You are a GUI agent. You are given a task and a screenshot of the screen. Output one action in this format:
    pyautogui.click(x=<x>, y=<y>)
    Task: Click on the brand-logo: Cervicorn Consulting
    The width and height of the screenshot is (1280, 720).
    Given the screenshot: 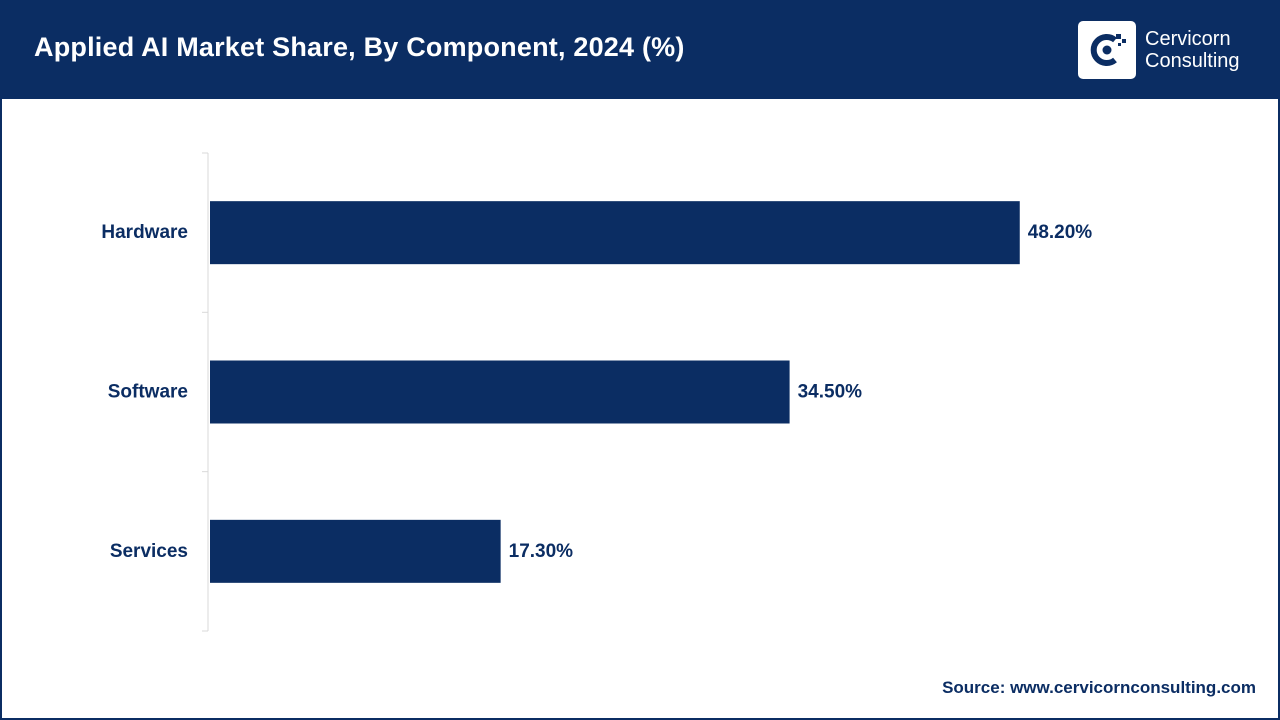 What is the action you would take?
    pyautogui.click(x=1159, y=50)
    